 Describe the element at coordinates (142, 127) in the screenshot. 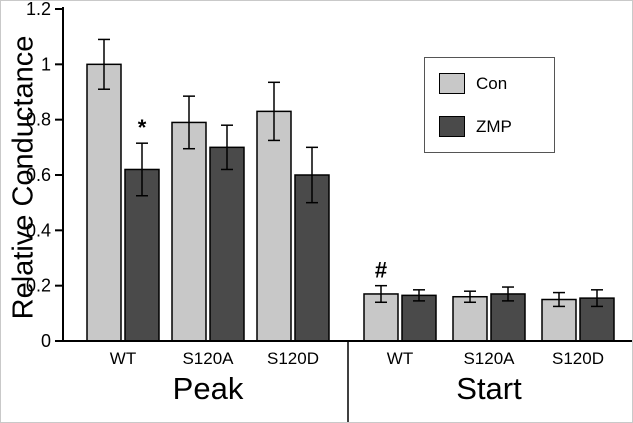

I see `significance-annotation: *` at that location.